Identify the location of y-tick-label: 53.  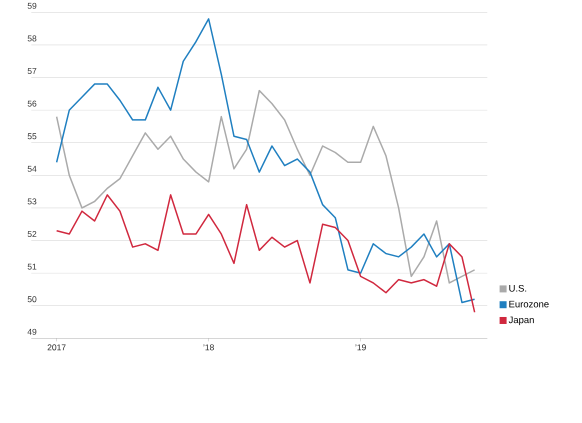
(32, 201).